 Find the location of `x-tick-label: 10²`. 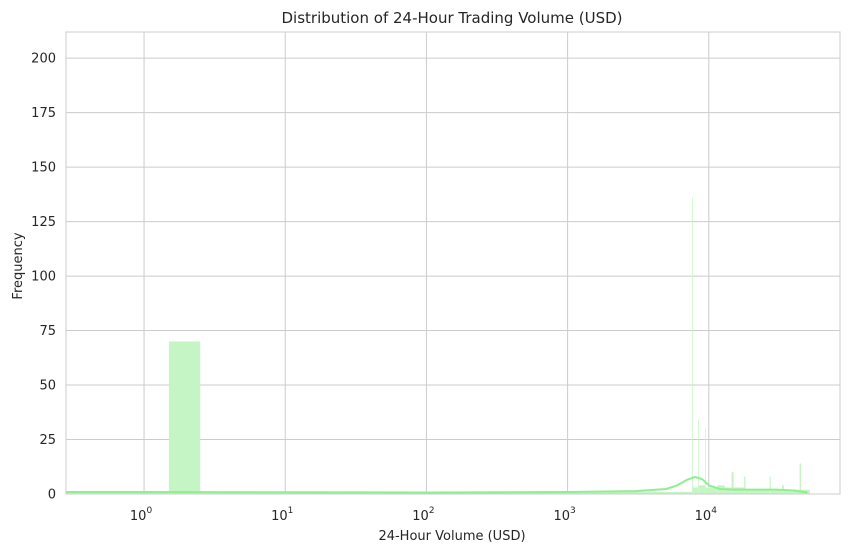

x-tick-label: 10² is located at coordinates (423, 515).